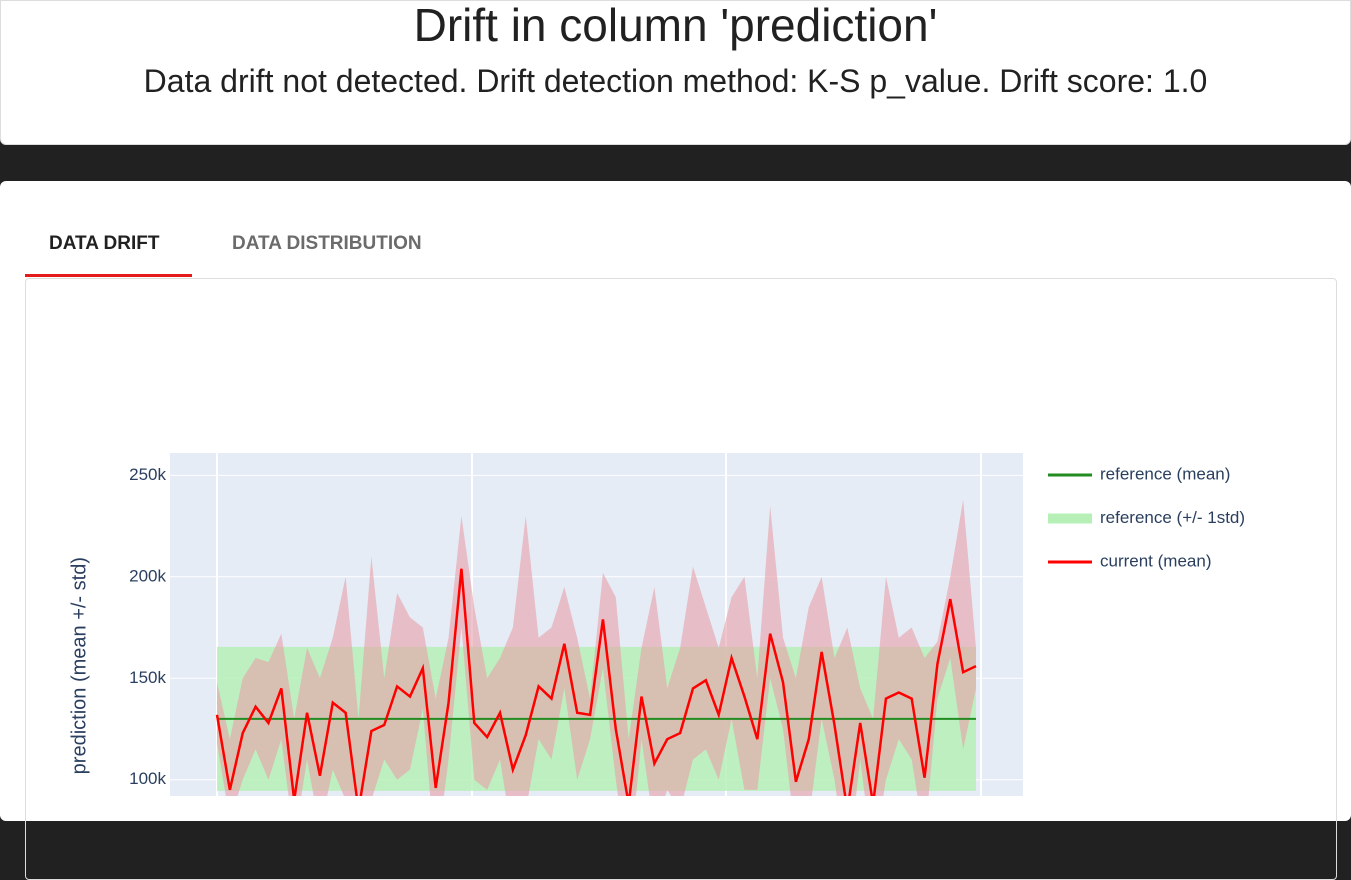 Image resolution: width=1351 pixels, height=880 pixels. Describe the element at coordinates (104, 243) in the screenshot. I see `tab: DATA DRIFT` at that location.